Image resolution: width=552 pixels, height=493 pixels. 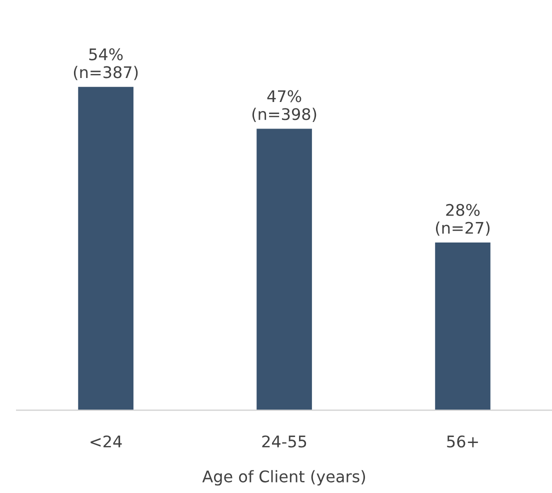 I want to click on data-label: 28% (n=27), so click(x=463, y=220).